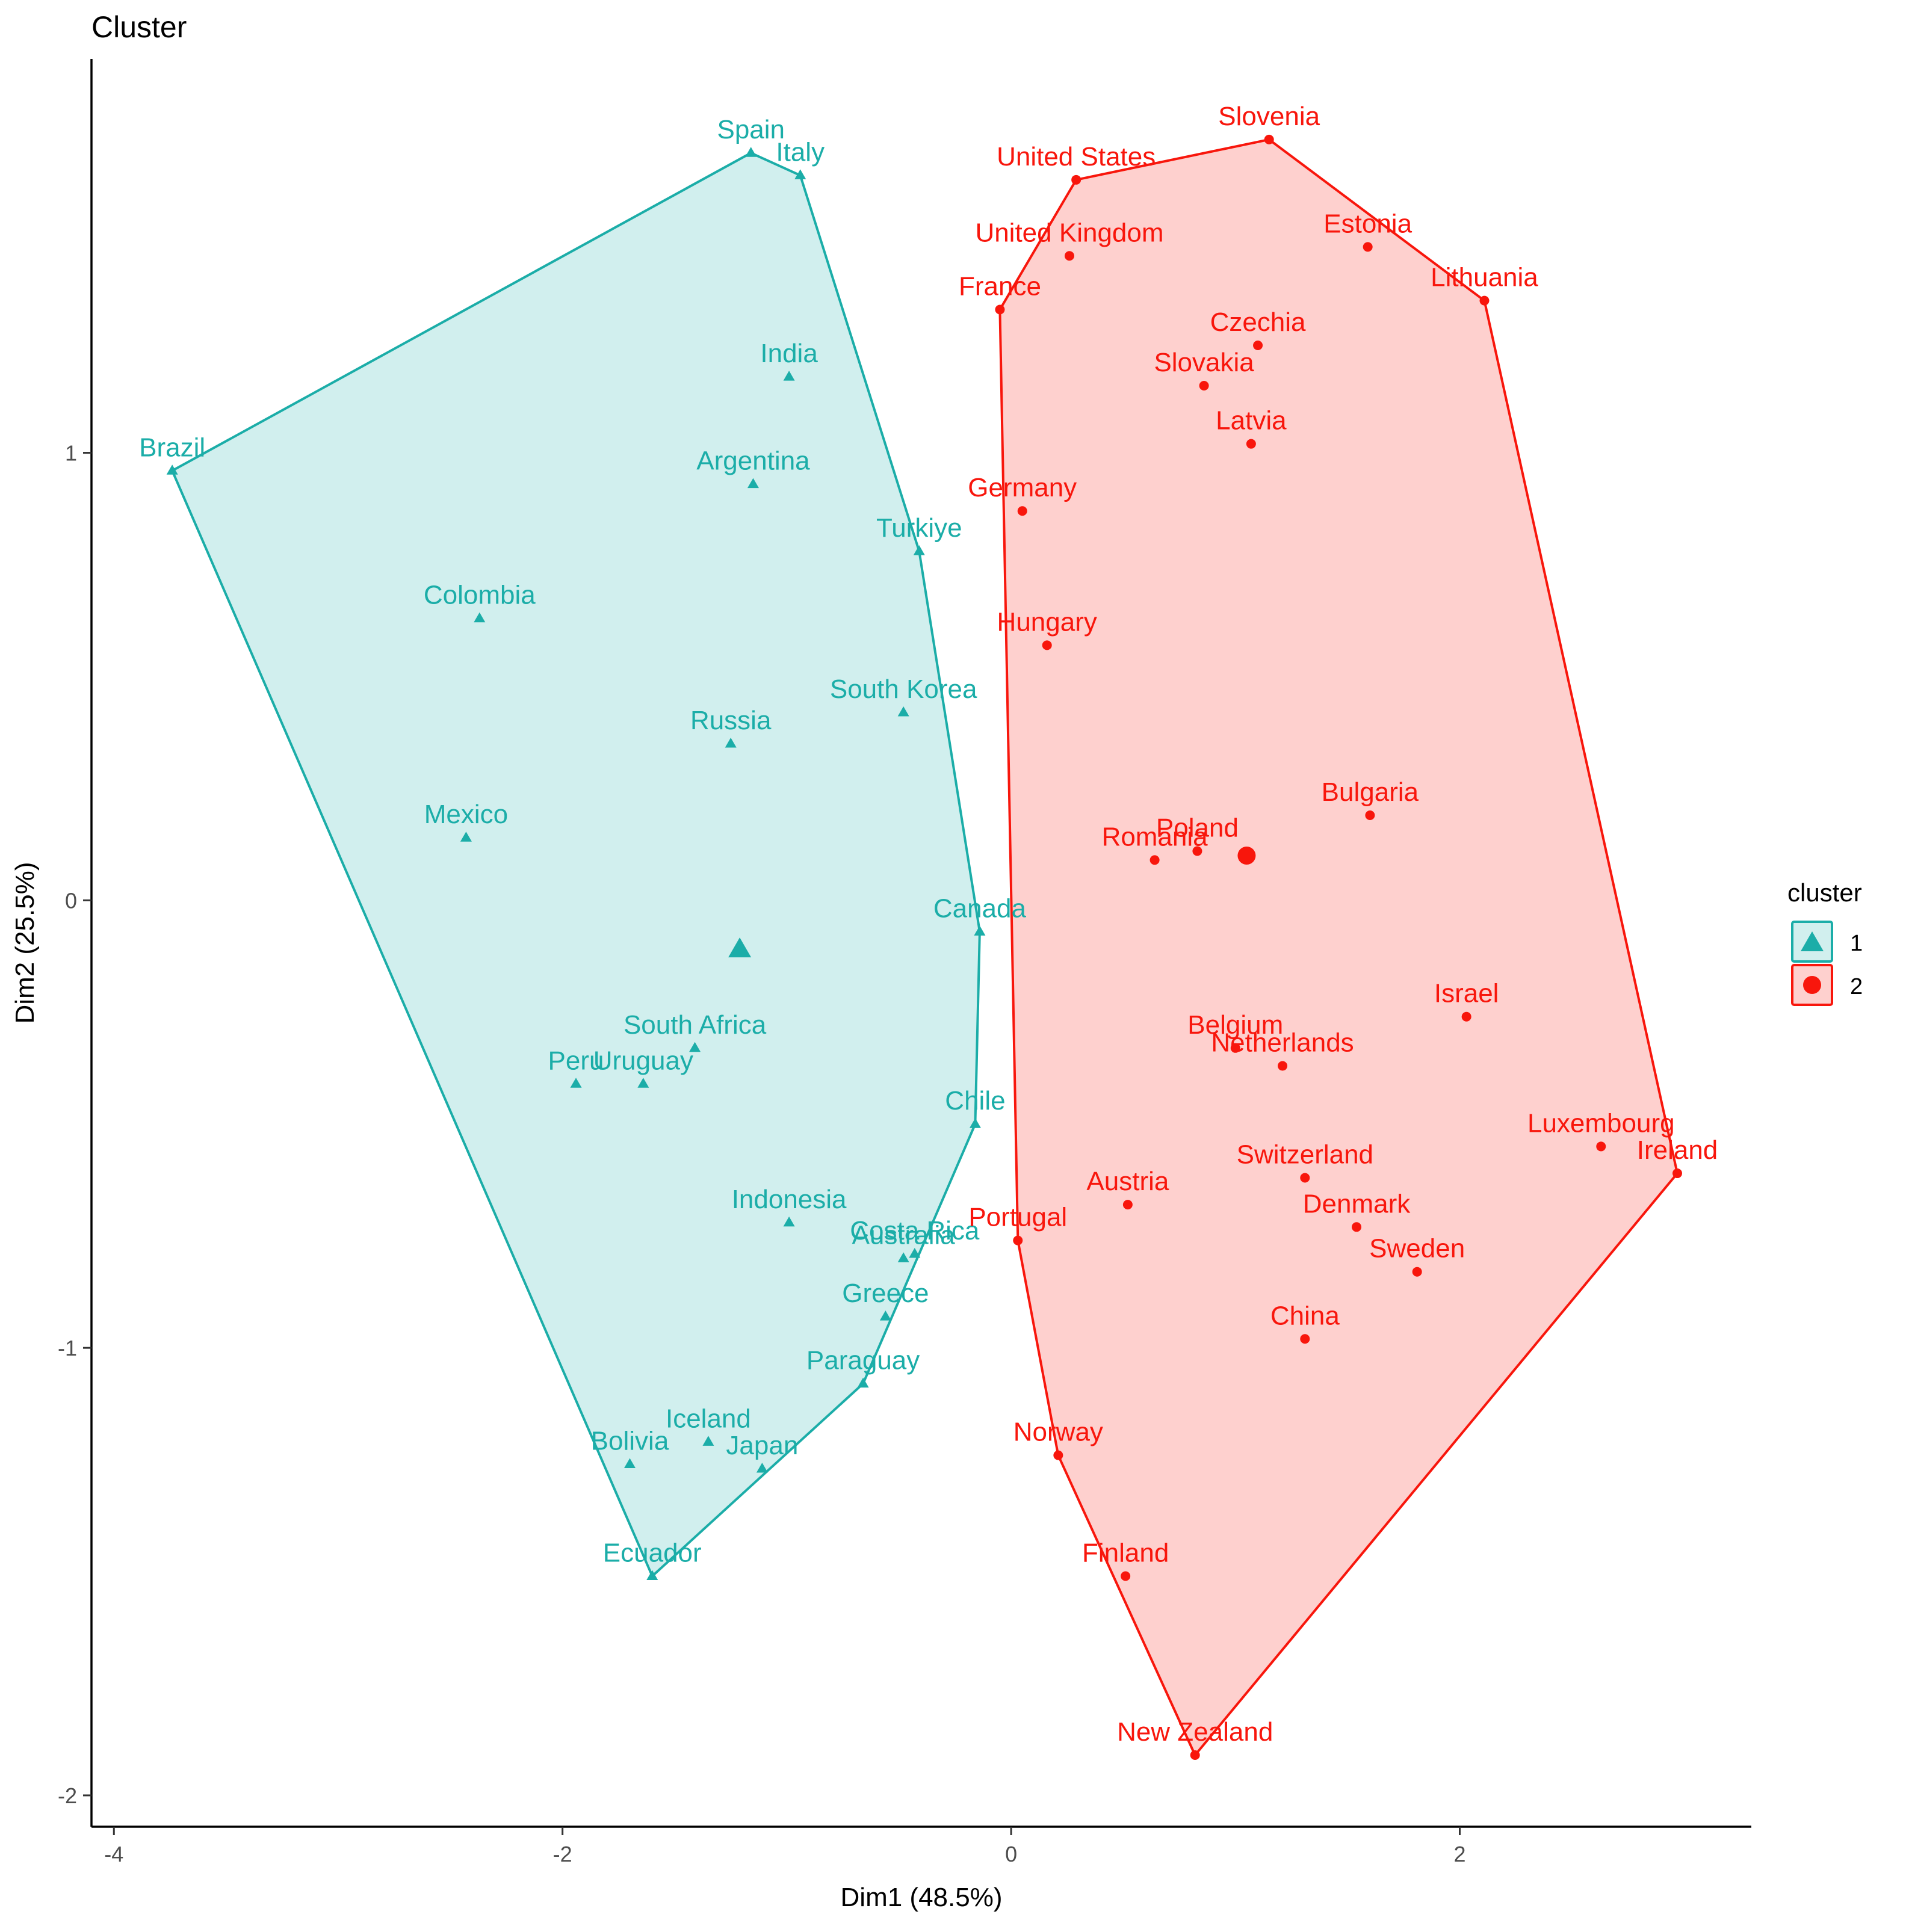 The height and width of the screenshot is (1932, 1906). What do you see at coordinates (1677, 1173) in the screenshot?
I see `point-ireland` at bounding box center [1677, 1173].